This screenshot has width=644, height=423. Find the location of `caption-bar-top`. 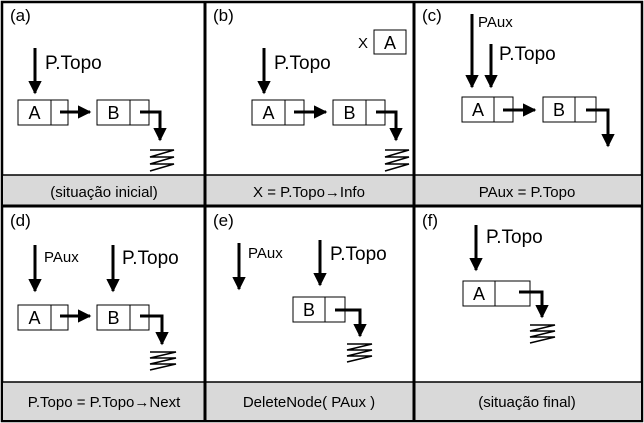

caption-bar-top is located at coordinates (322, 190).